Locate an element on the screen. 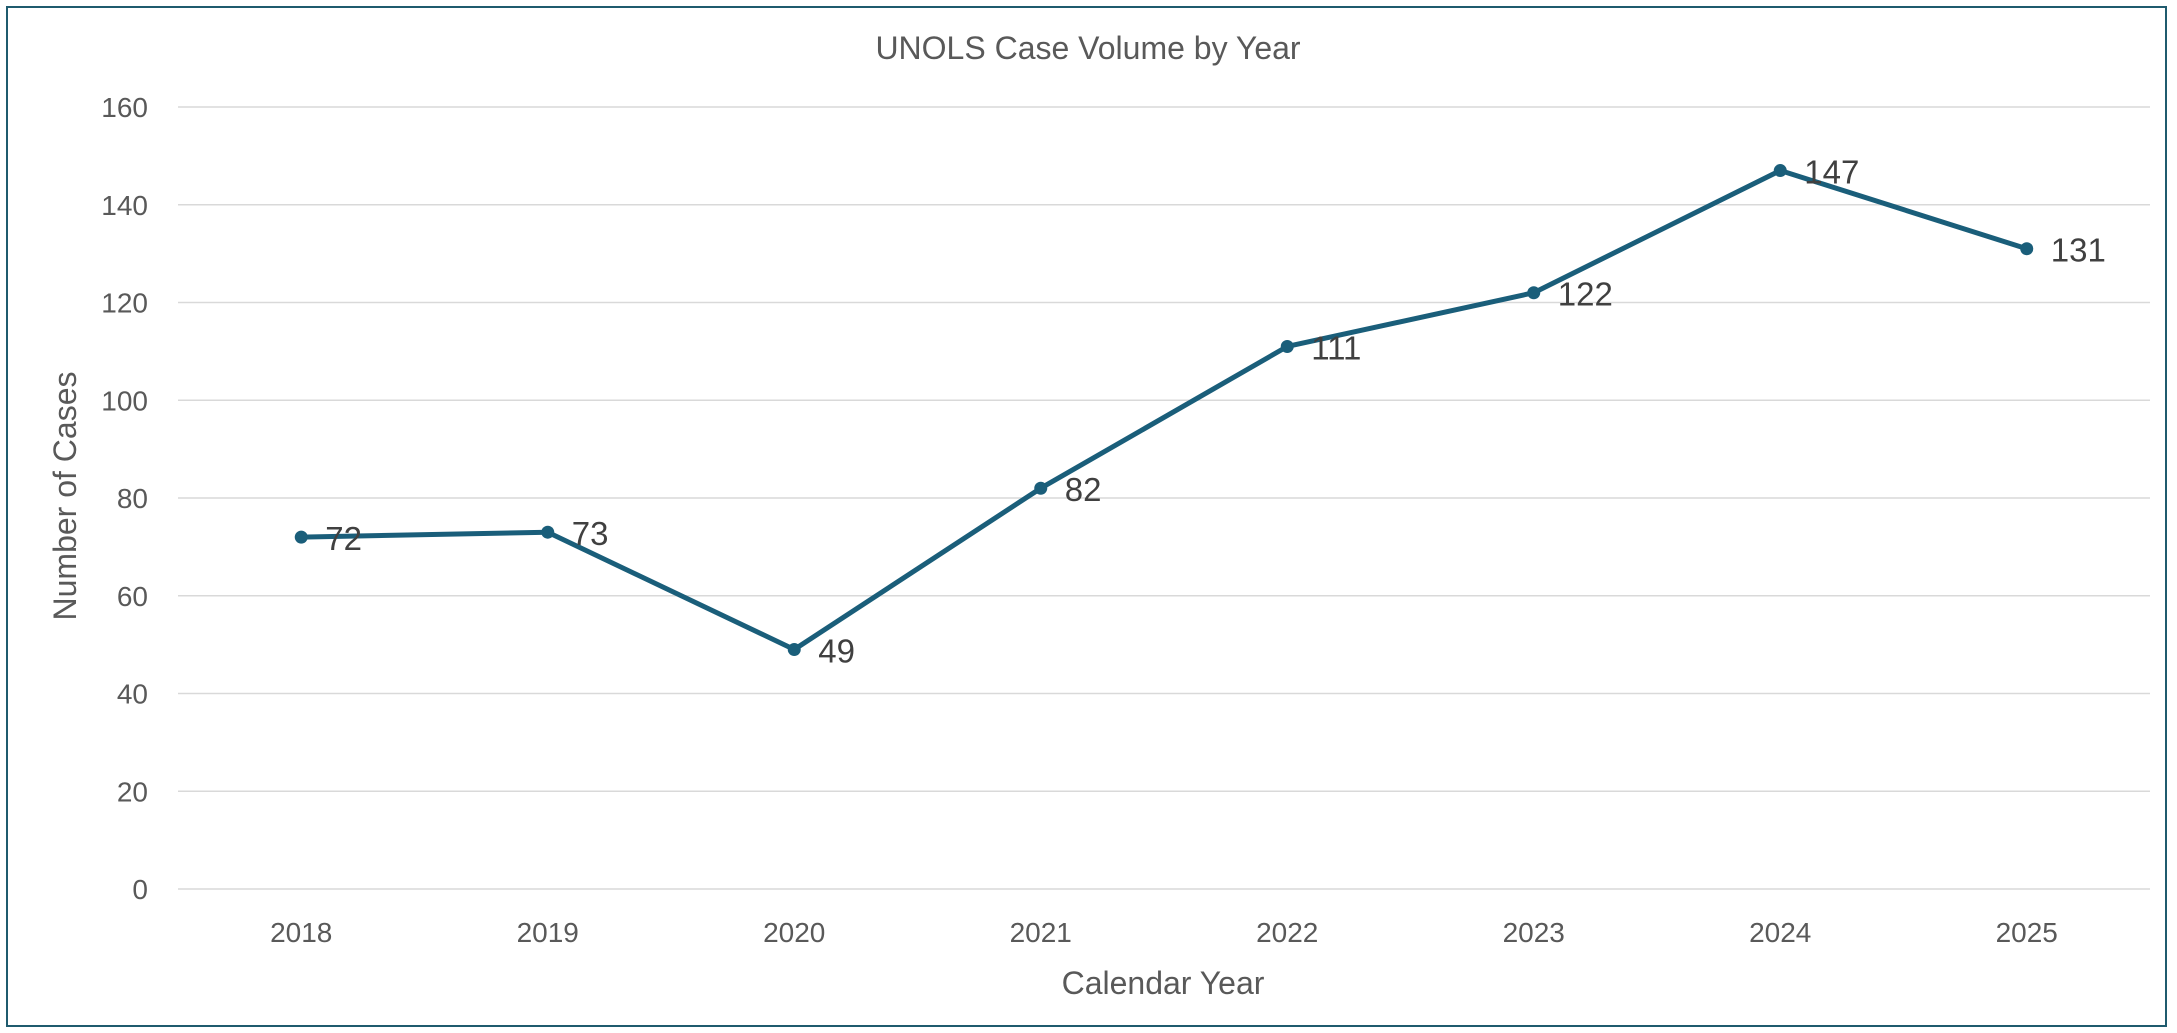 The width and height of the screenshot is (2177, 1033). data-label: 131 is located at coordinates (2078, 250).